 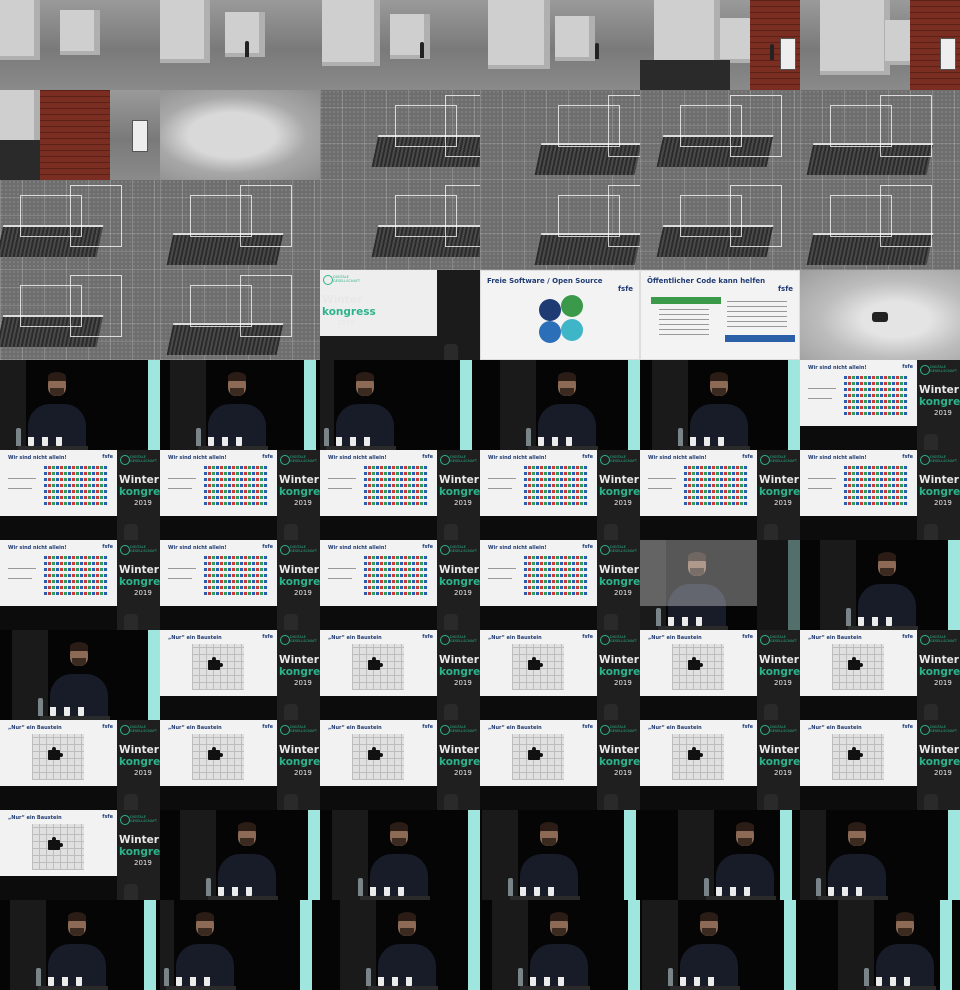 What do you see at coordinates (378, 573) in the screenshot?
I see `presentation-slide: fsfe Wir sind nicht allein!` at bounding box center [378, 573].